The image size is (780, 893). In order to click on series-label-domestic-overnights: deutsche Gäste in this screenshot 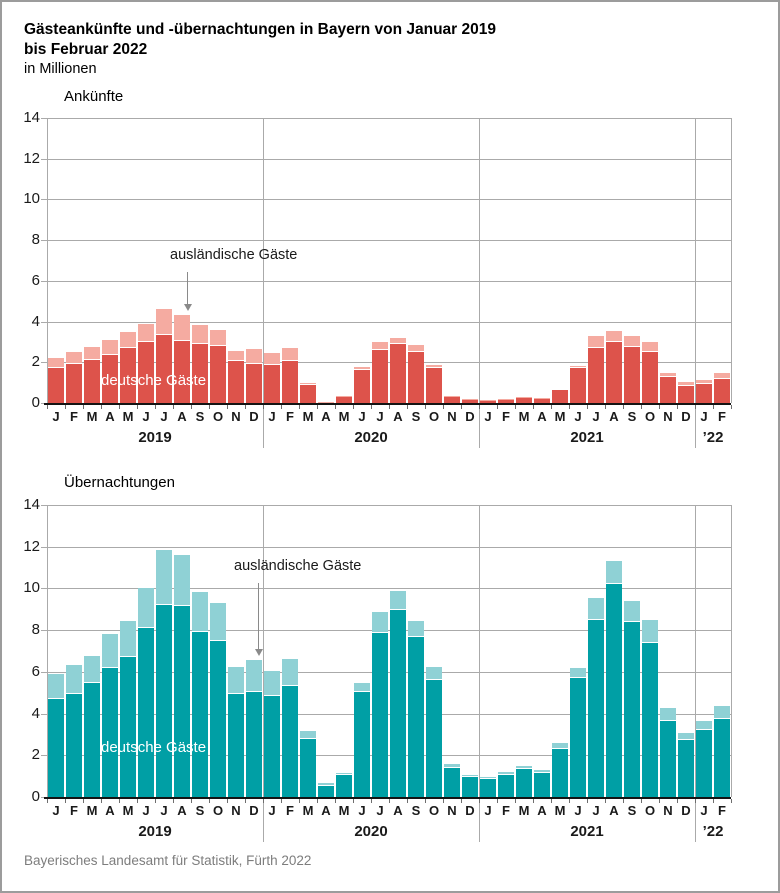, I will do `click(154, 747)`.